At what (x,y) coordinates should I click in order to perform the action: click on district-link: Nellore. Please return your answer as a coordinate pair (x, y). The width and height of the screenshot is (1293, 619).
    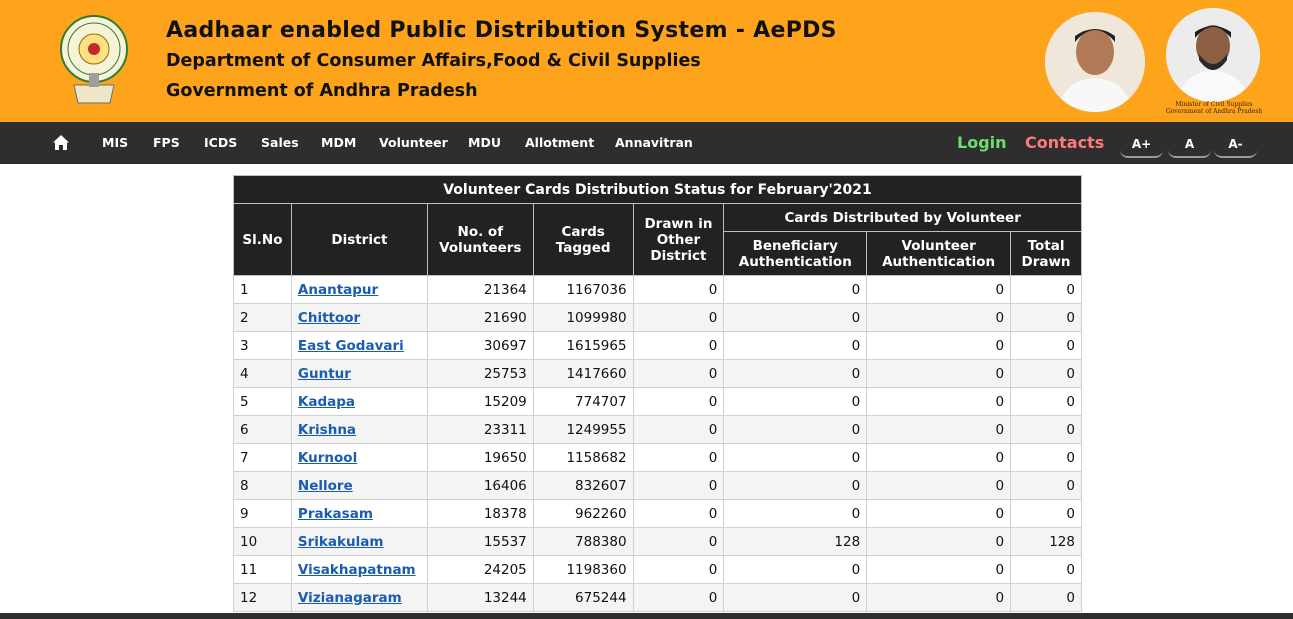
    Looking at the image, I should click on (325, 485).